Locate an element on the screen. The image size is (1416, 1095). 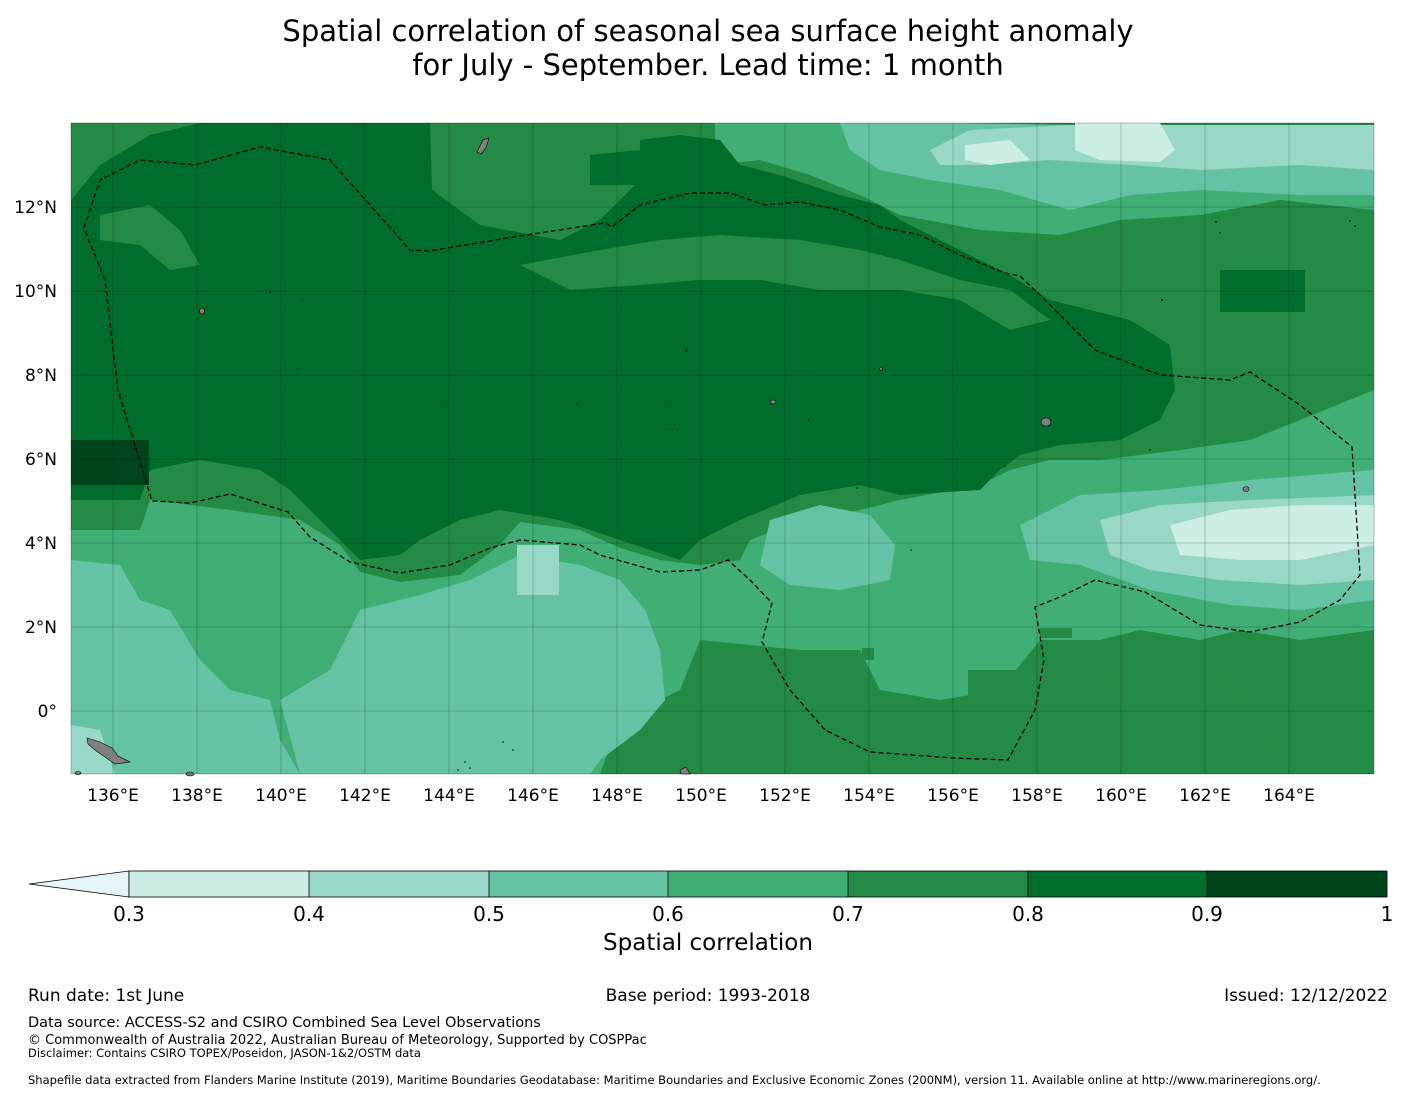
field-0.3-northeast-2 is located at coordinates (997, 152).